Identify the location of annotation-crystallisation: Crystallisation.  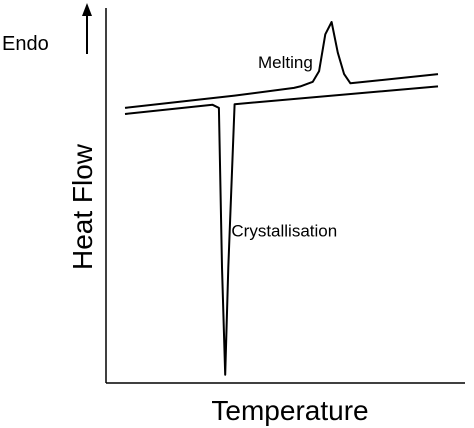
(284, 231).